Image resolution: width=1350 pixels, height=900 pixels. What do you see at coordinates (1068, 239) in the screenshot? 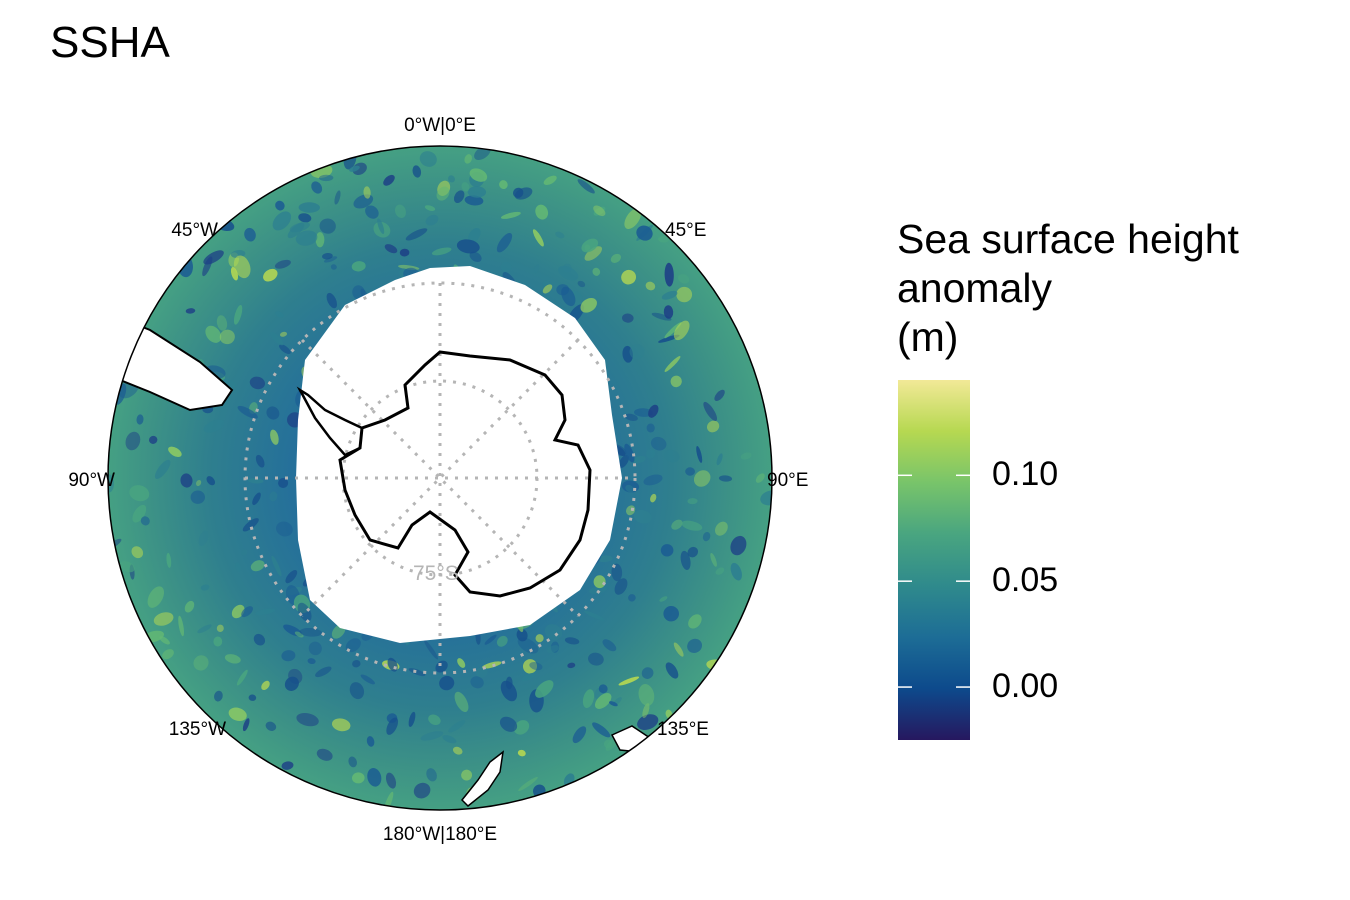
I see `legend-title-line-1: Sea surface height` at bounding box center [1068, 239].